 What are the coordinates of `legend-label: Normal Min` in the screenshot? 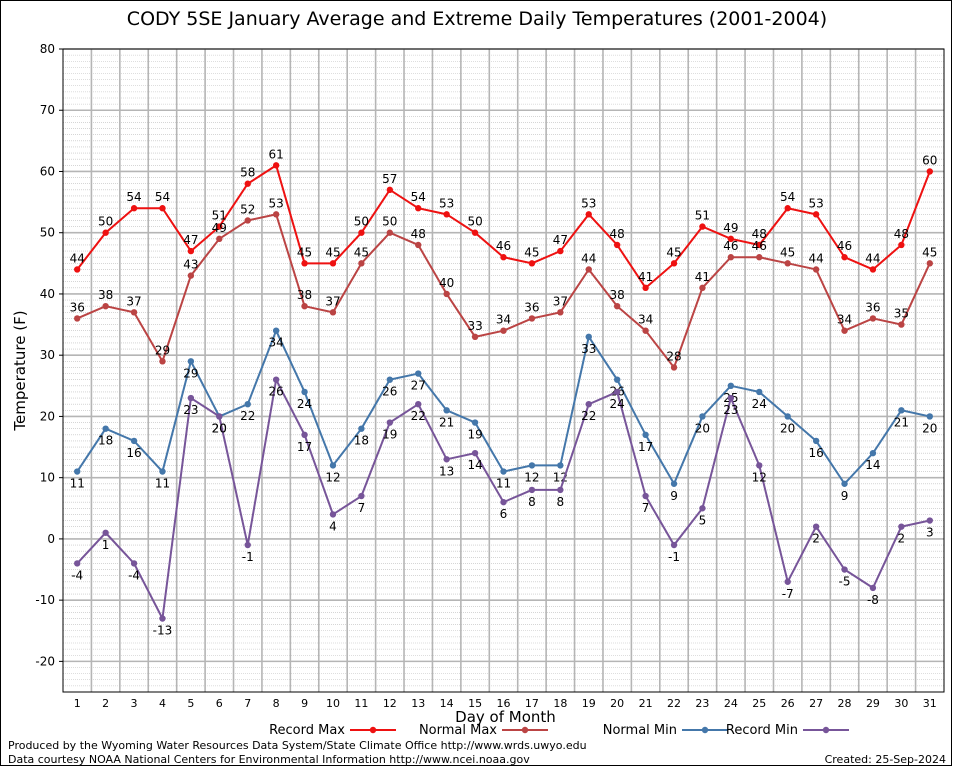 It's located at (640, 730).